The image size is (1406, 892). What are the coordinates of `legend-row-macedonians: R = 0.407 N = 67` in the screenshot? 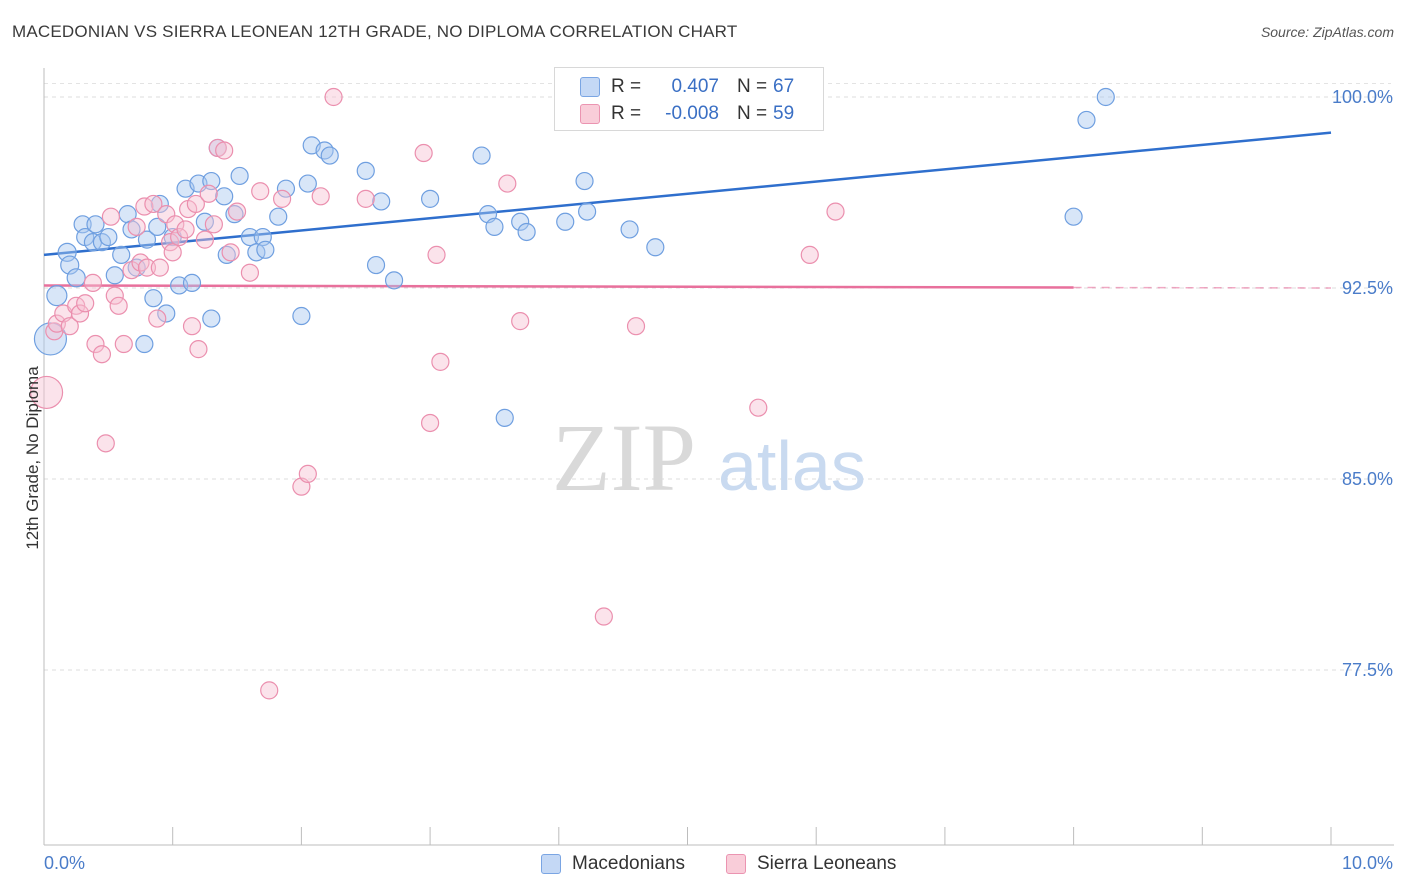 It's located at (689, 87).